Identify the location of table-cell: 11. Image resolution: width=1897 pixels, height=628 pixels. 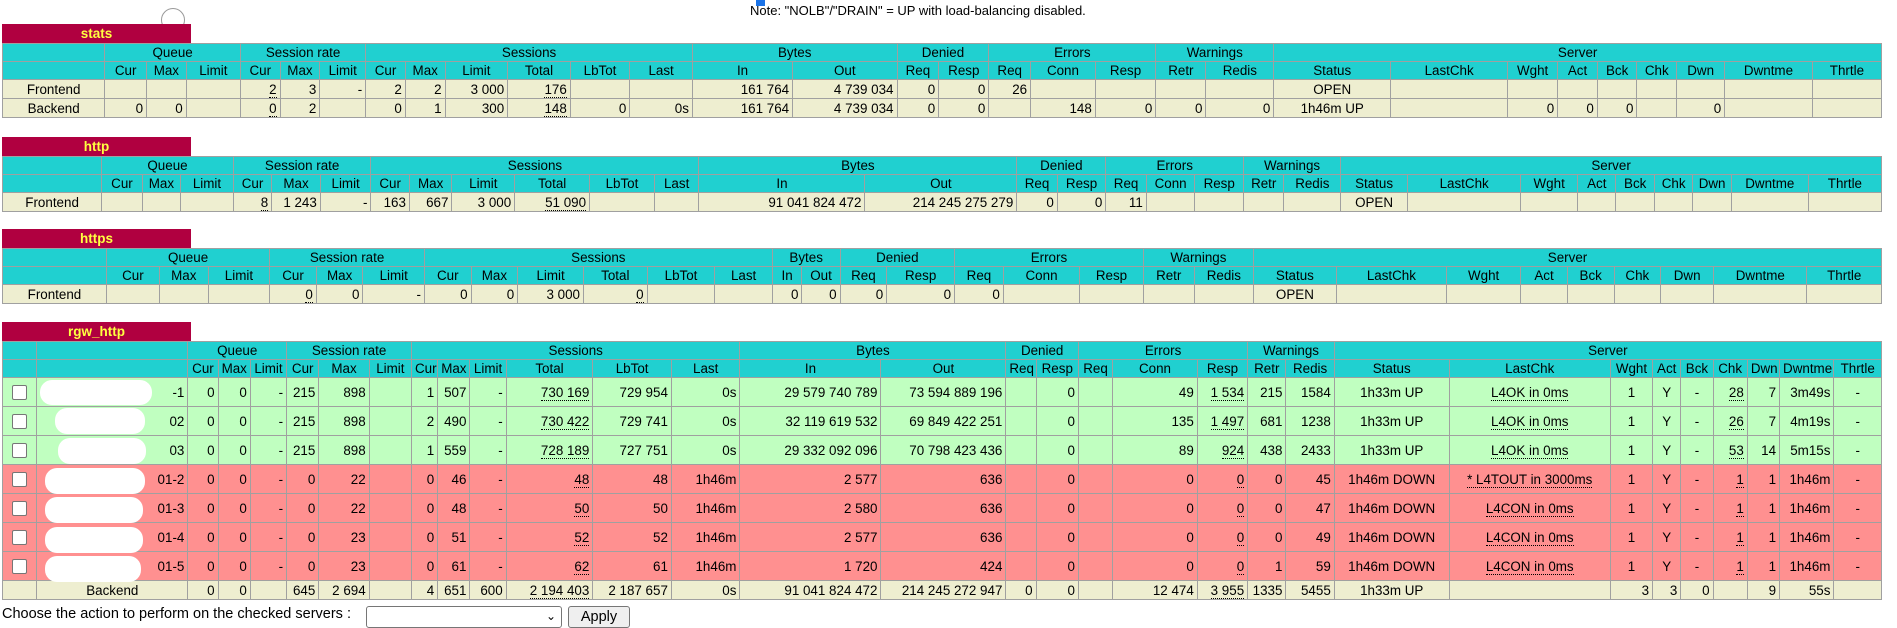
(1126, 202).